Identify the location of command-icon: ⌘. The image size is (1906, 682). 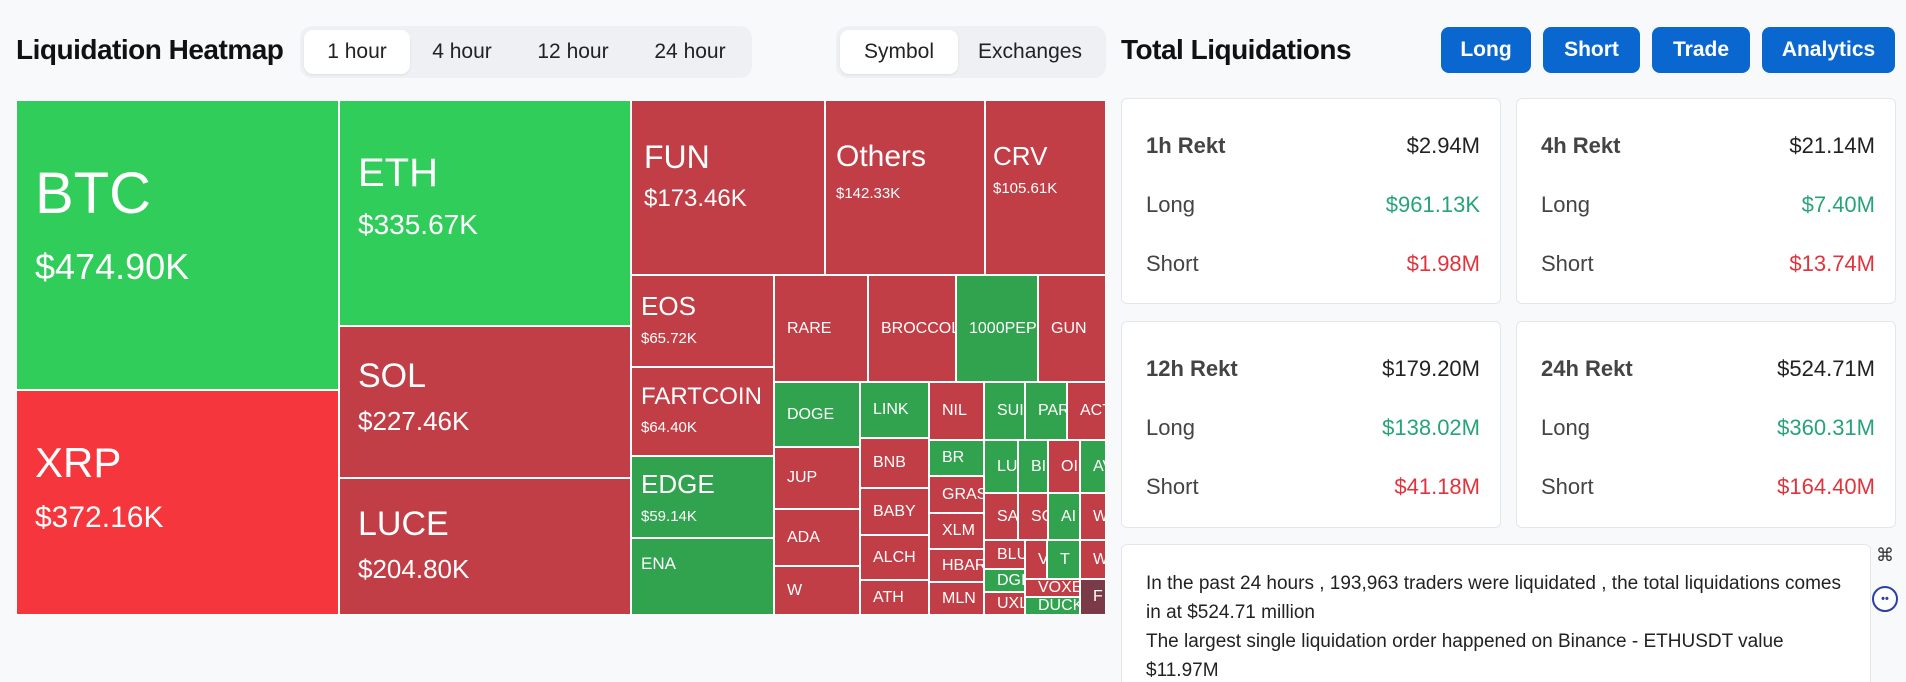
(1885, 554).